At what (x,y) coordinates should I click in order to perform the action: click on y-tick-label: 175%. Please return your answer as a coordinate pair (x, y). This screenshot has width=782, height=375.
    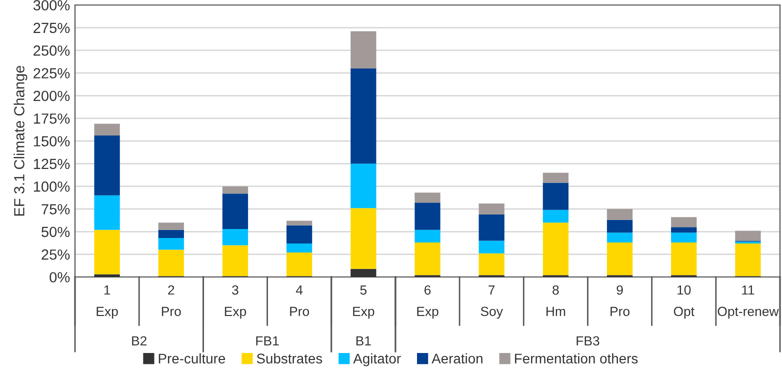
    Looking at the image, I should click on (52, 119).